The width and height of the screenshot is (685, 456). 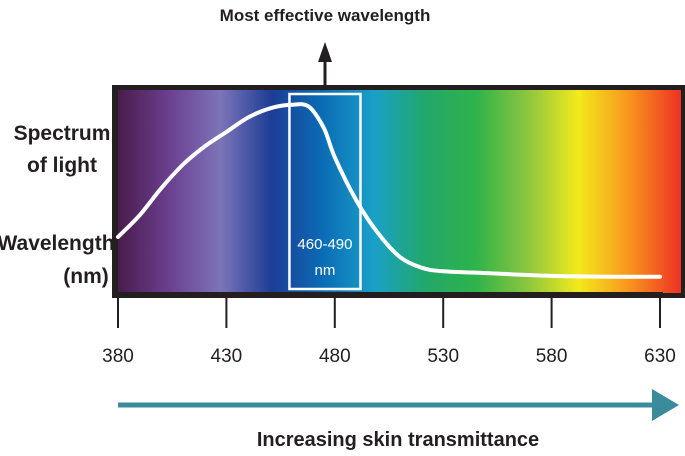 What do you see at coordinates (86, 276) in the screenshot?
I see `wavelength-label-line2: (nm)` at bounding box center [86, 276].